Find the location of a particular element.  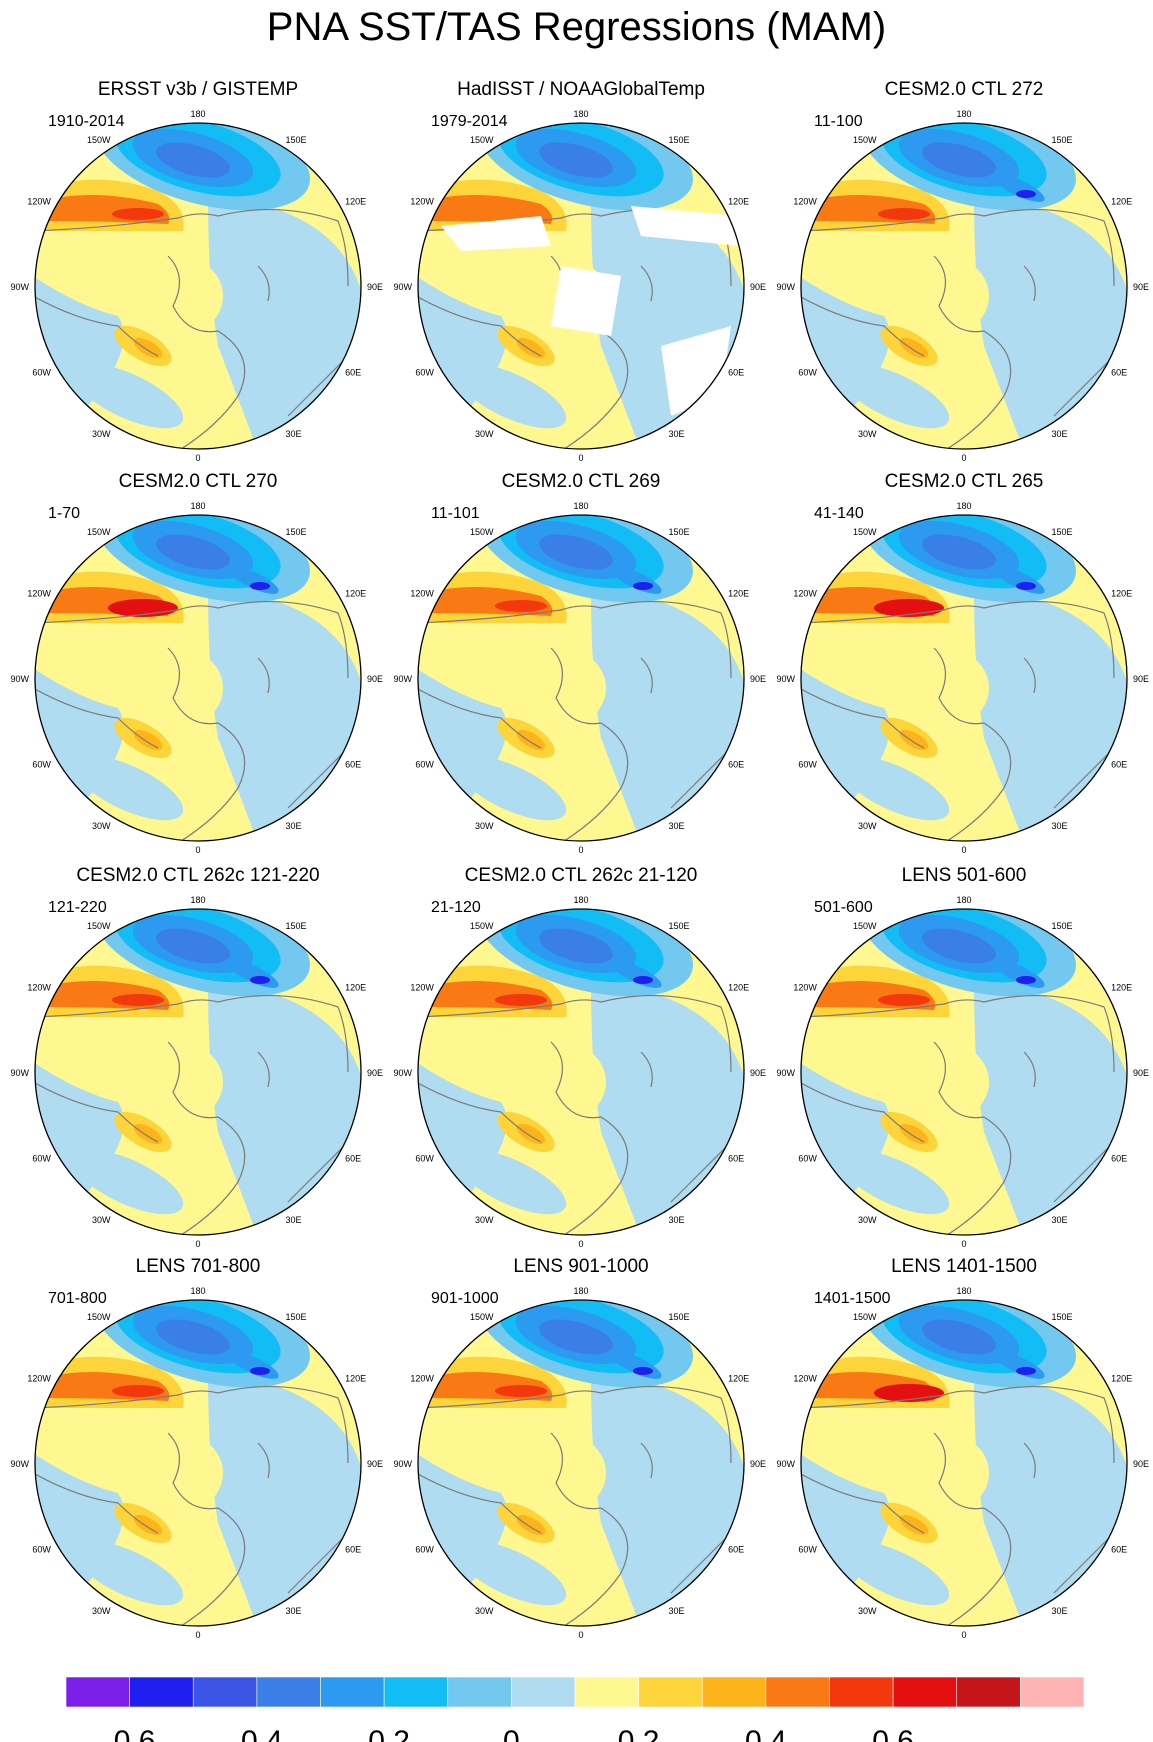

colorbar-tick-label: 0.4 is located at coordinates (766, 1733).